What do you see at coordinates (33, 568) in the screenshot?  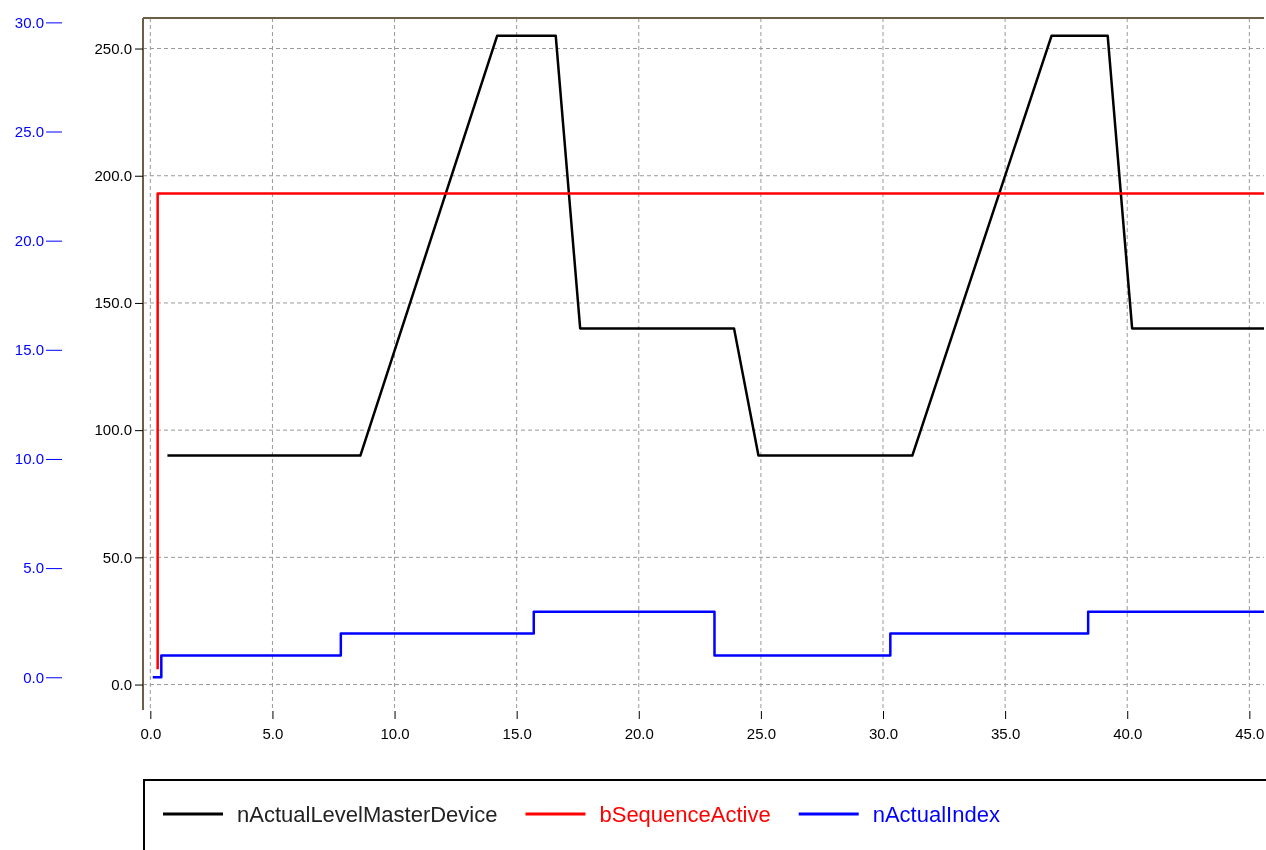 I see `y2-tick-label: 5.0` at bounding box center [33, 568].